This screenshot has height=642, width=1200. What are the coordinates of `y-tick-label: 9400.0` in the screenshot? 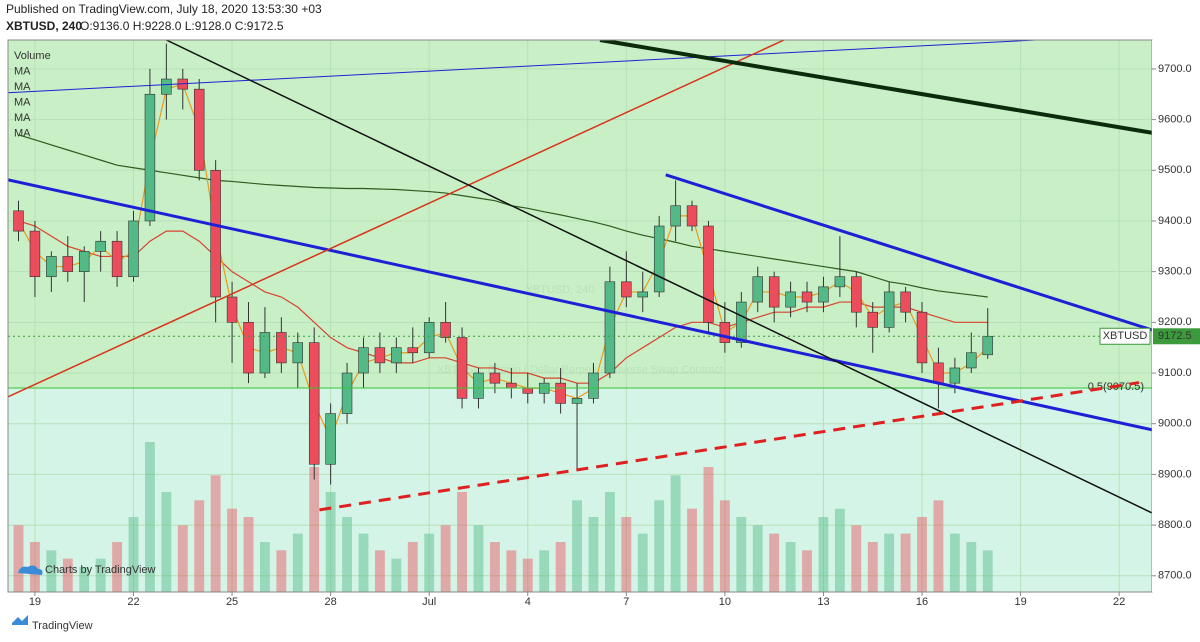 It's located at (1175, 221).